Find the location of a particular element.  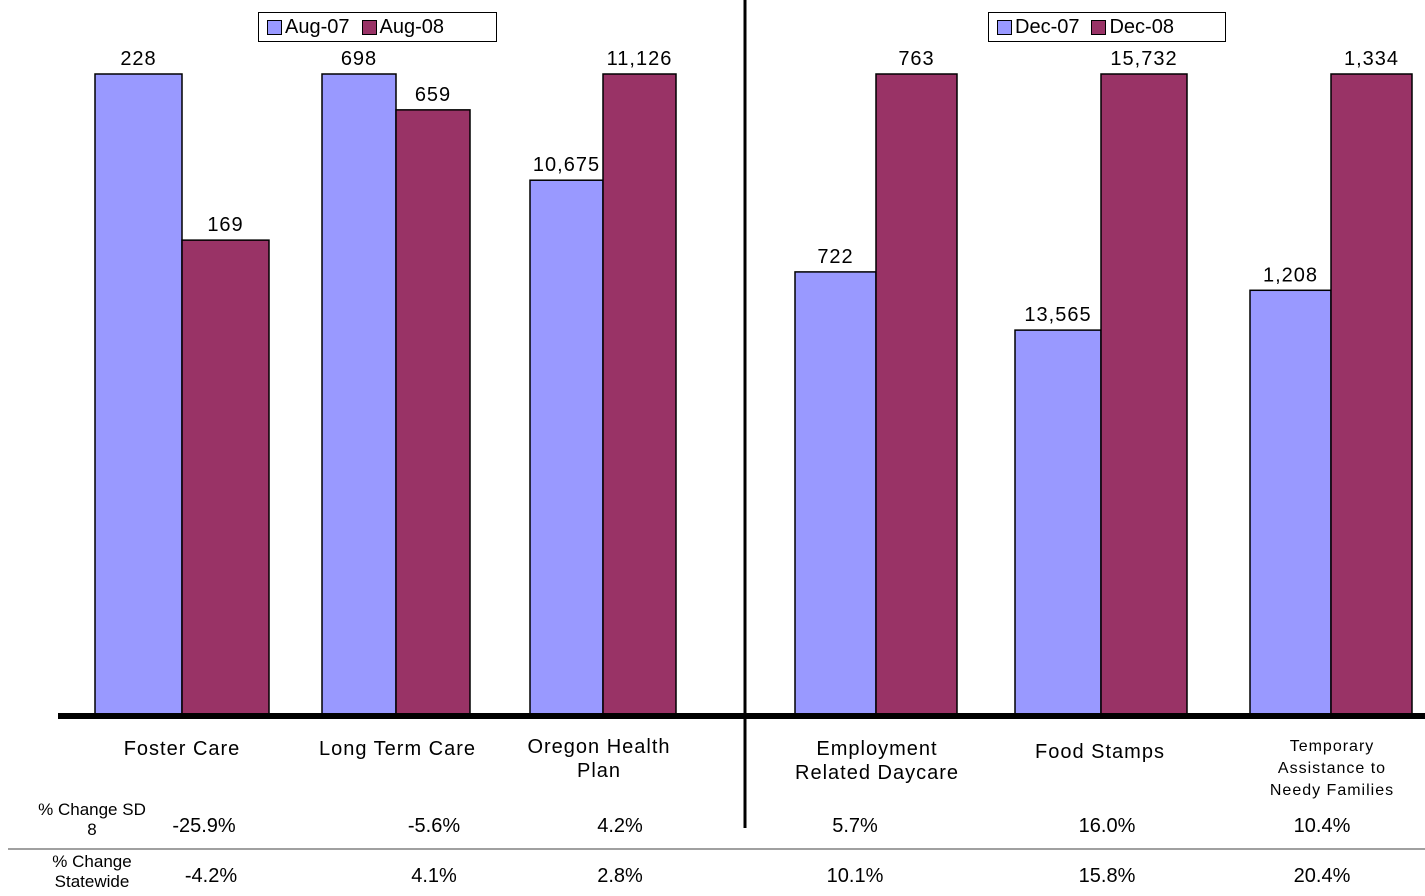

pct-sd8-tanf: 10.4% is located at coordinates (1322, 826).